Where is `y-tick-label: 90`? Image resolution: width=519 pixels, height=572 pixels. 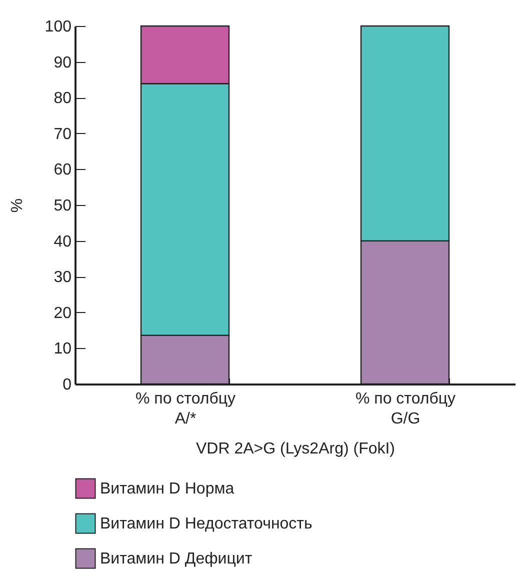 y-tick-label: 90 is located at coordinates (63, 63).